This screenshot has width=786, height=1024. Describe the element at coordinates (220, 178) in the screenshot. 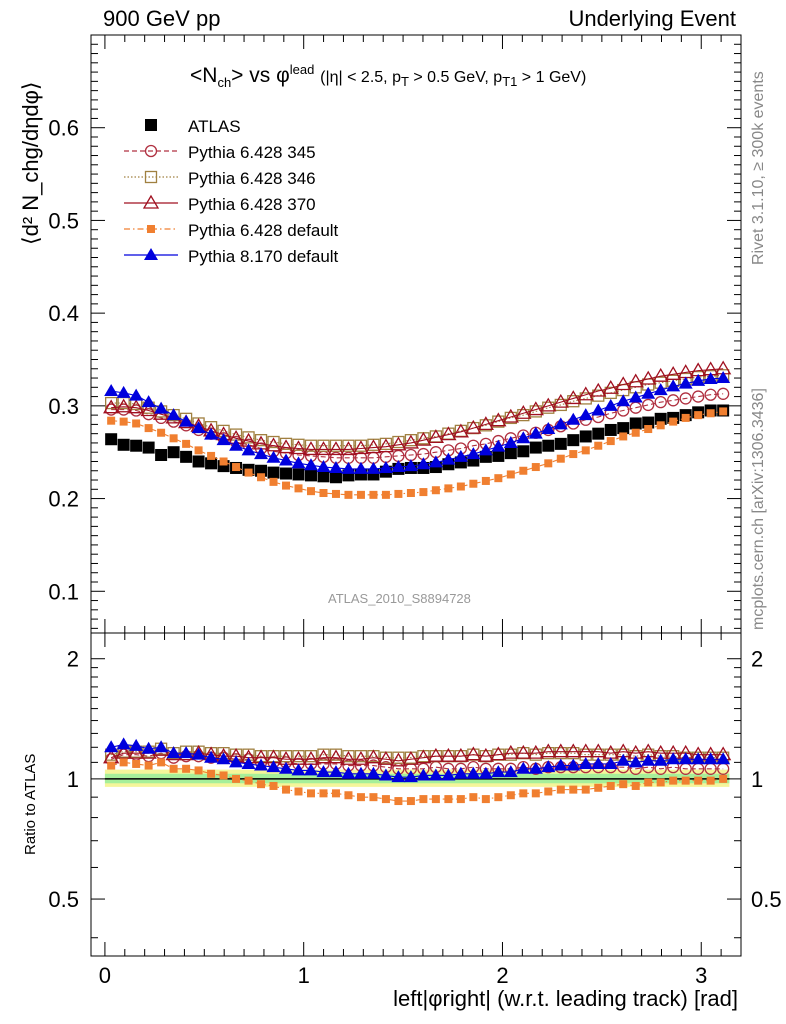

I see `legend-entry: Pythia 6.428 346` at that location.